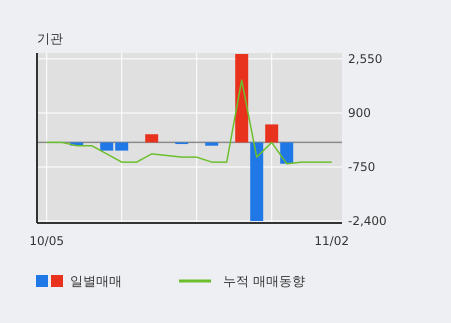  Describe the element at coordinates (46, 241) in the screenshot. I see `x-tick-label: 10/05` at that location.